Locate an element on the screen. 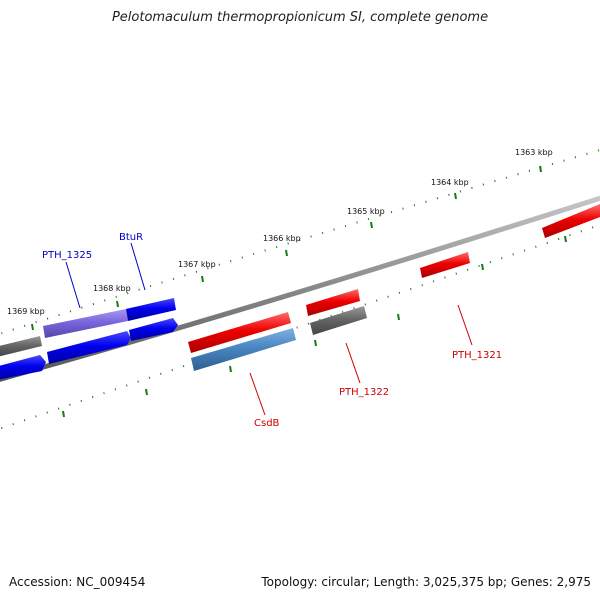 This screenshot has width=600, height=600. leader-pth1322 is located at coordinates (353, 363).